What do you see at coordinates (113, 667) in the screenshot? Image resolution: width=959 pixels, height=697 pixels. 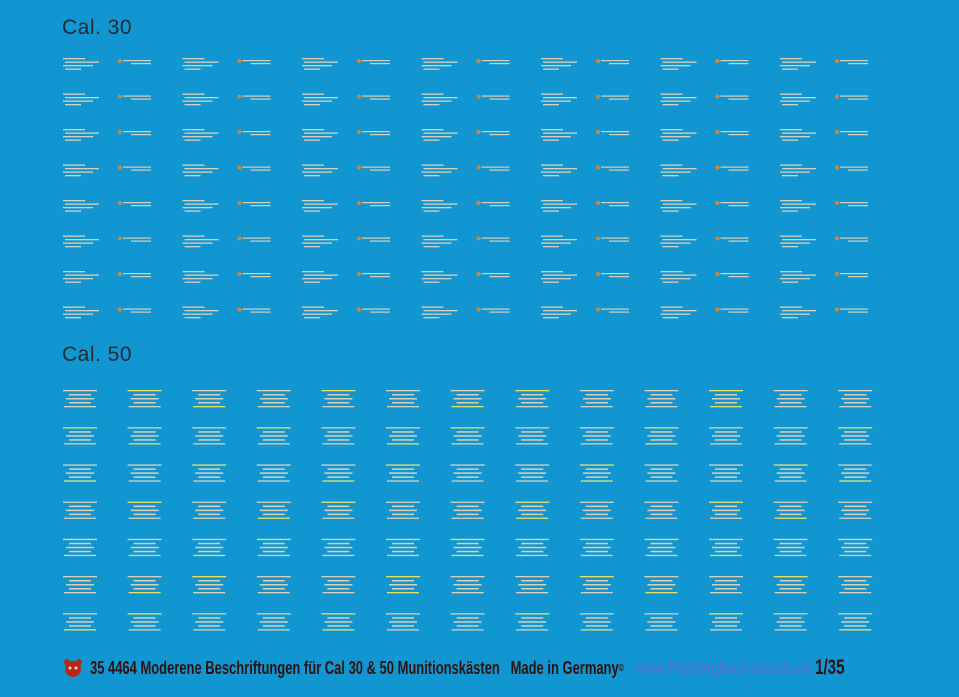 I see `product-code: 35 4464` at bounding box center [113, 667].